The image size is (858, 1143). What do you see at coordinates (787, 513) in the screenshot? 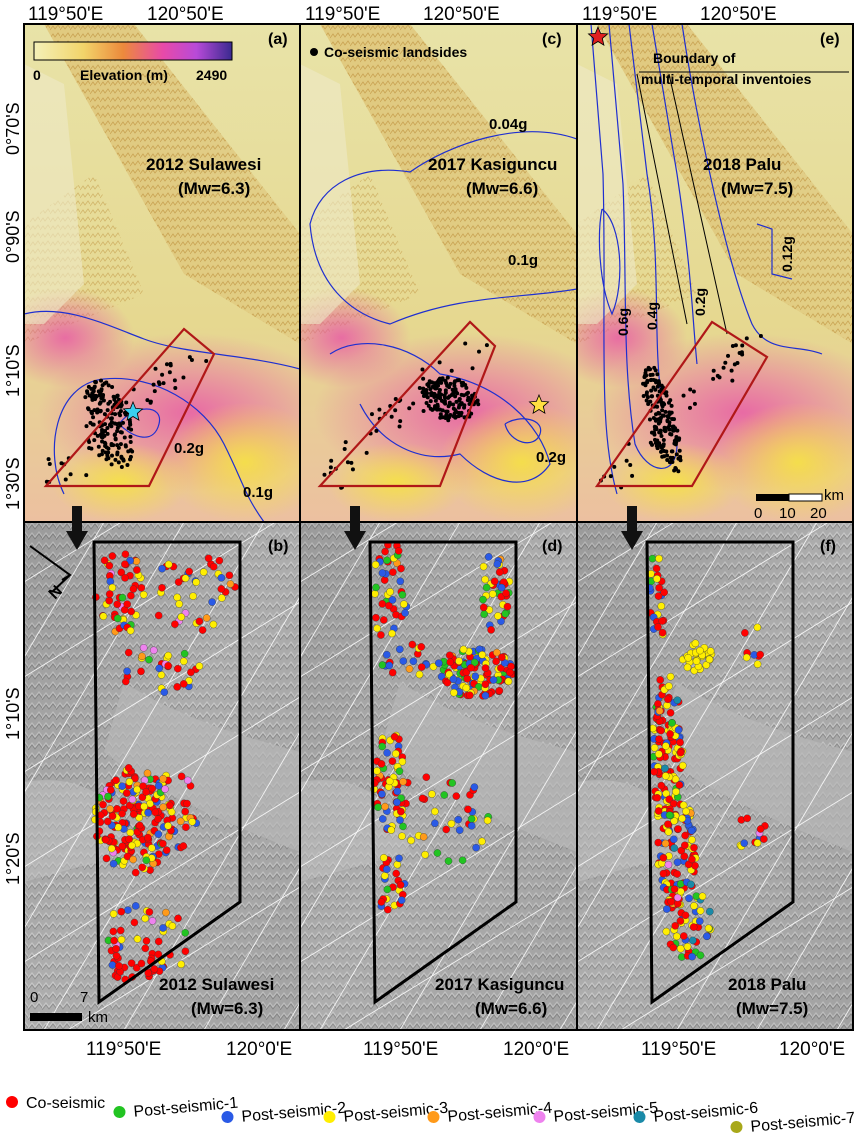
I see `scalebar-tick: 10` at bounding box center [787, 513].